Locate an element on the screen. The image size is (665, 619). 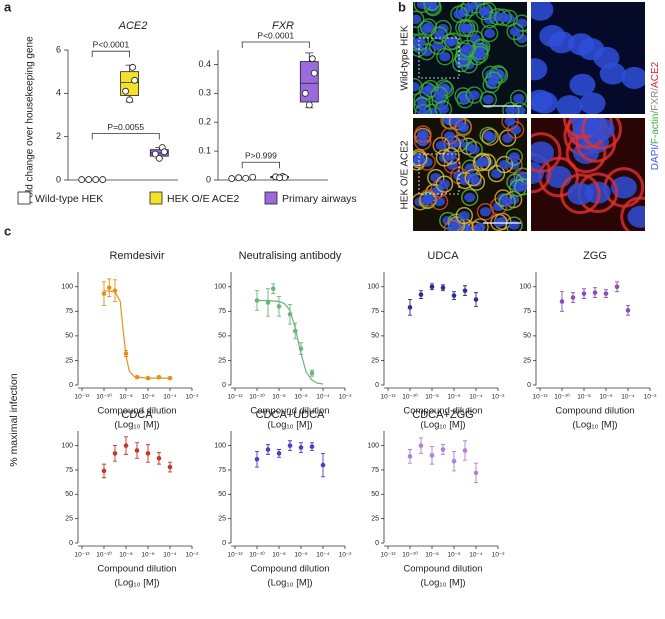
x-tick-label: 10⁻⁶ is located at coordinates (454, 397).